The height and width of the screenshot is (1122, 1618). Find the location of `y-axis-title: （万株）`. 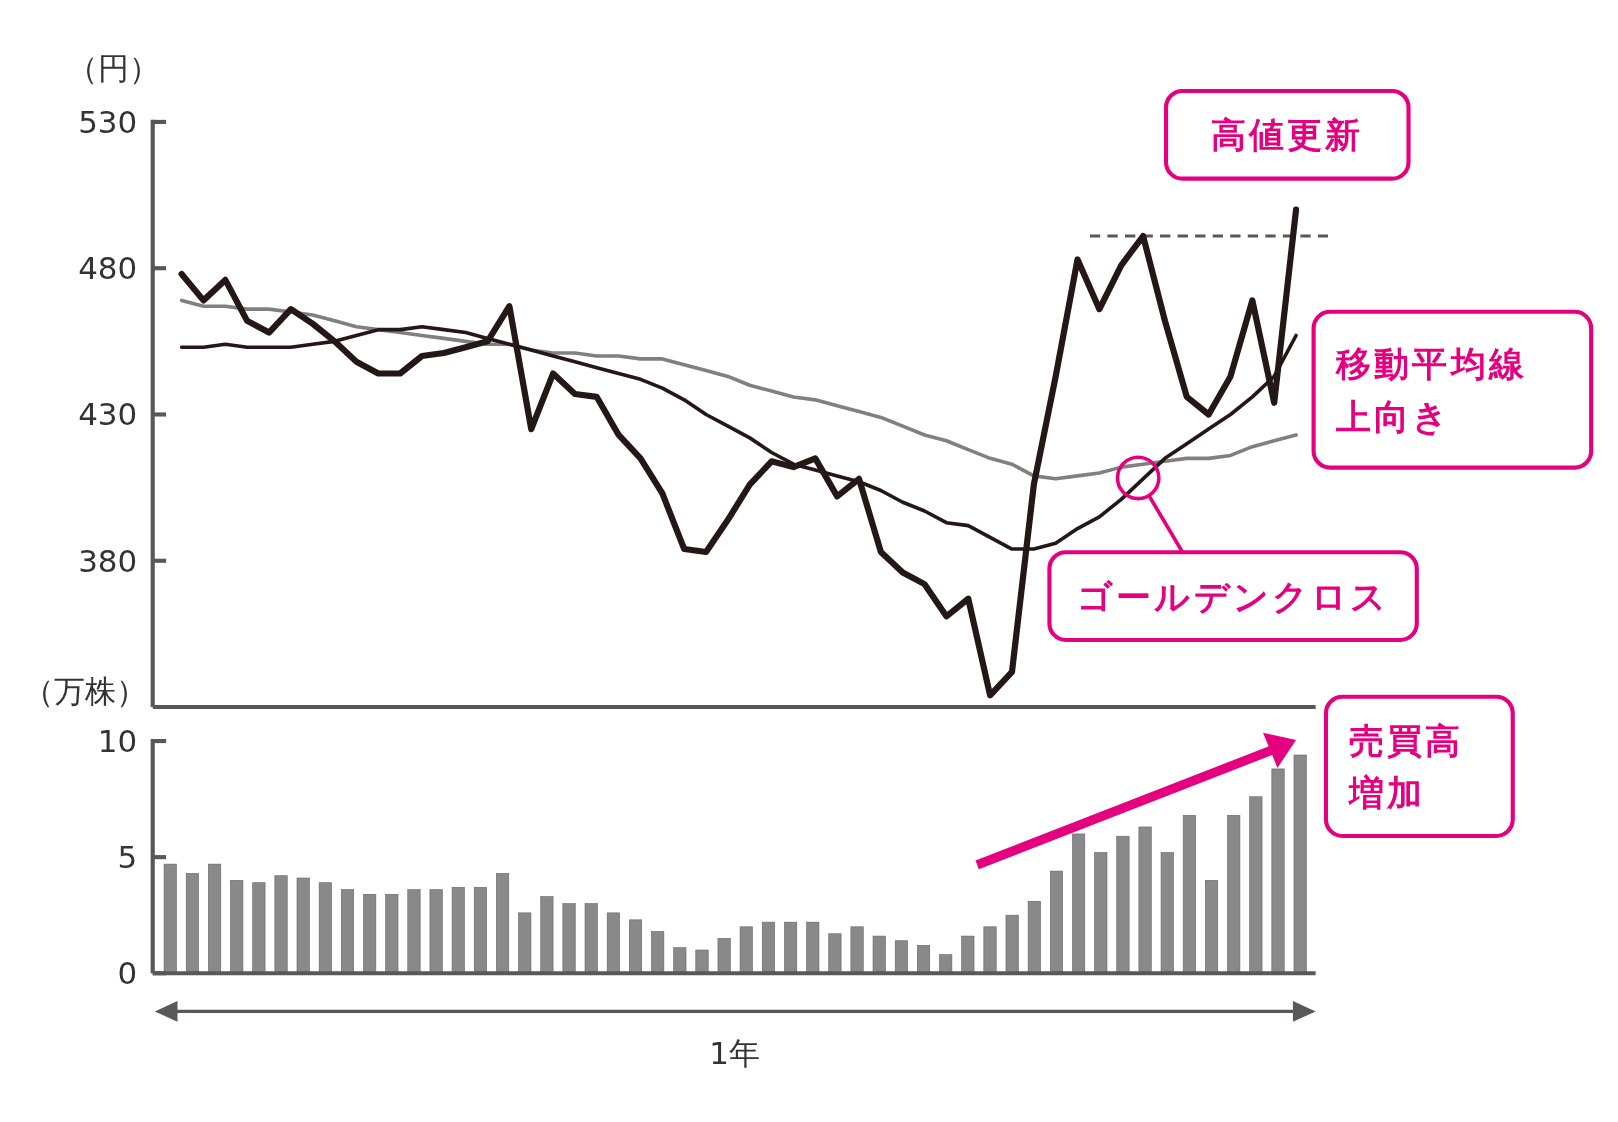

y-axis-title: （万株） is located at coordinates (84, 690).